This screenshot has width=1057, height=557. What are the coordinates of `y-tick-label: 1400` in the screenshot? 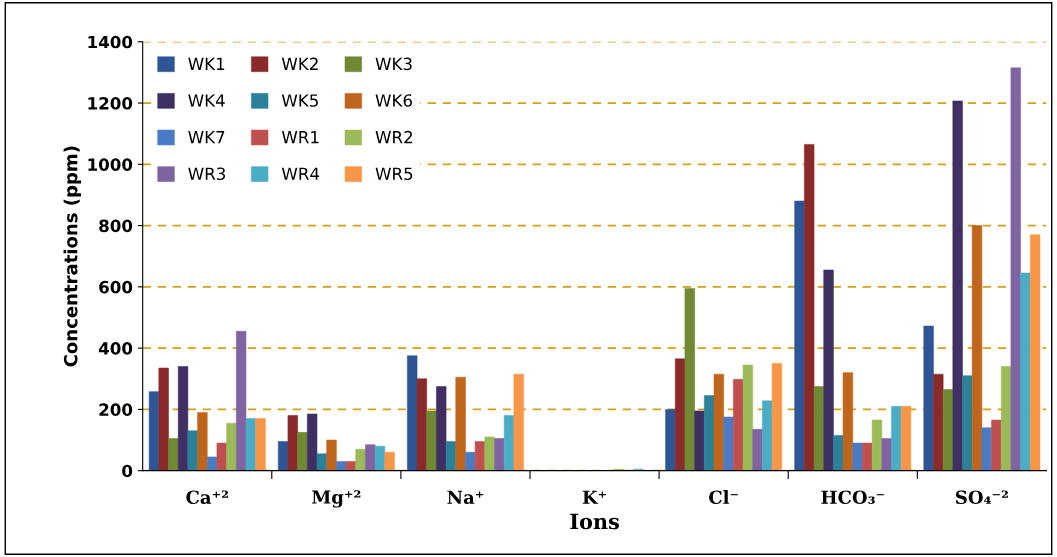 It's located at (110, 42).